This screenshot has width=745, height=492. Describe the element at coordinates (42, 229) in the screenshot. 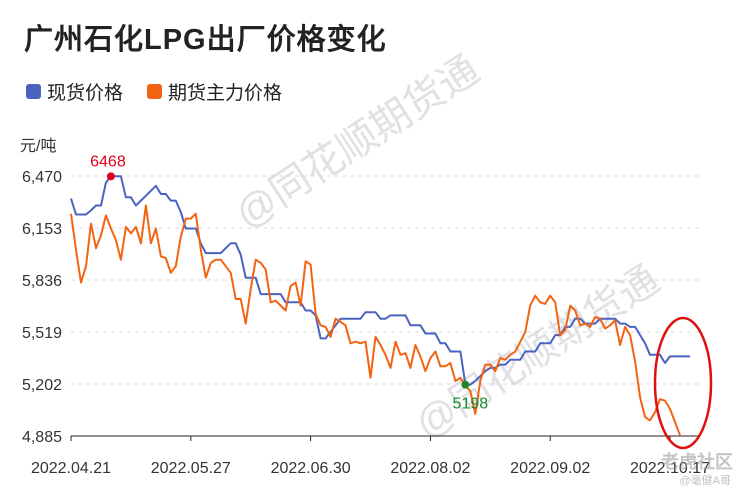

I see `y-tick-label: 6,153` at that location.